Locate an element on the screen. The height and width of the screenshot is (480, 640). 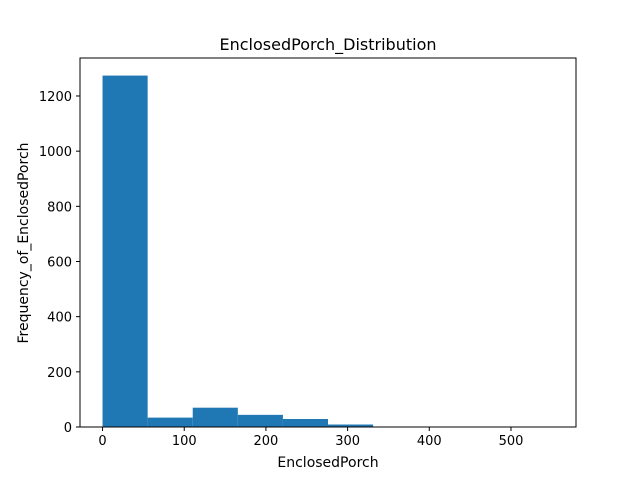
y-tick-label: 600 is located at coordinates (59, 262).